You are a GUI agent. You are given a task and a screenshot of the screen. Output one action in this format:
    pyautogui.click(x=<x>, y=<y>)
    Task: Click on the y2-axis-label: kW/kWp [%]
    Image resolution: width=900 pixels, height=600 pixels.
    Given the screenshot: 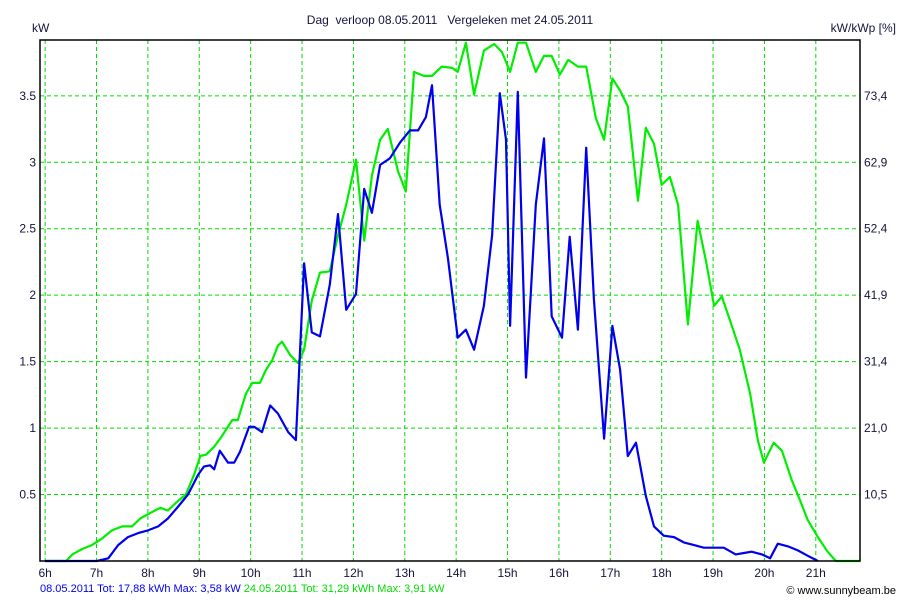 What is the action you would take?
    pyautogui.click(x=863, y=28)
    